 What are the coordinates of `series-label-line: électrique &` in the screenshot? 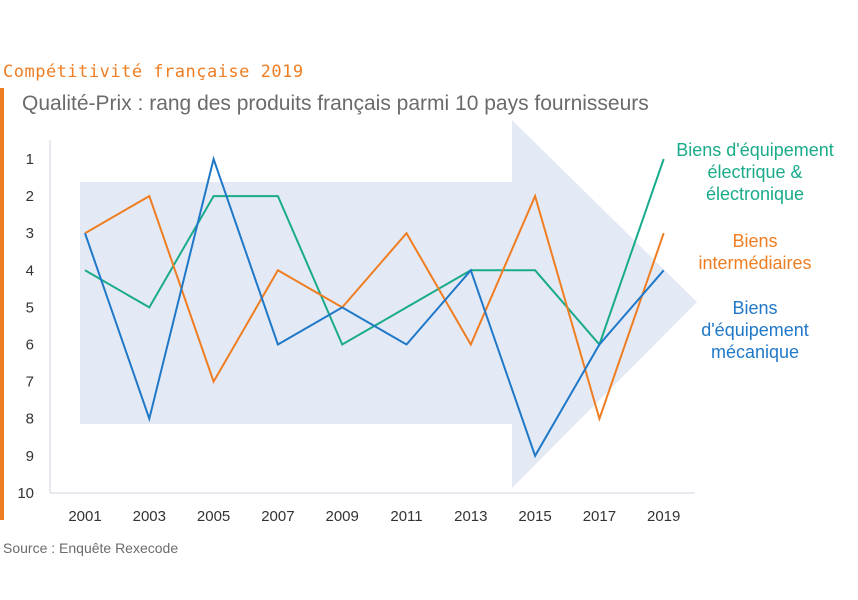 It's located at (754, 172).